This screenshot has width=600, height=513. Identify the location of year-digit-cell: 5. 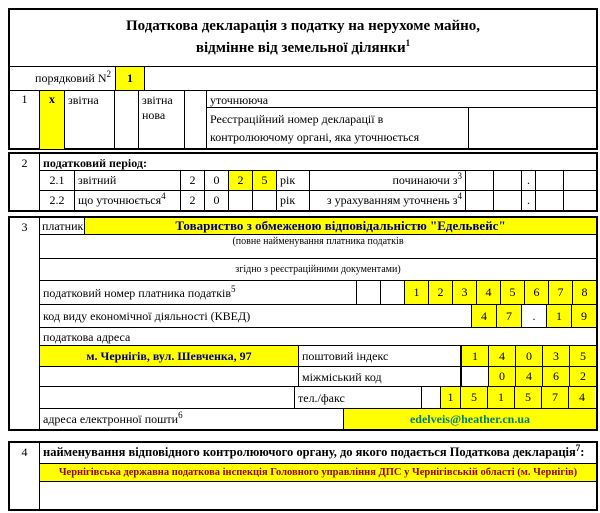
(265, 180).